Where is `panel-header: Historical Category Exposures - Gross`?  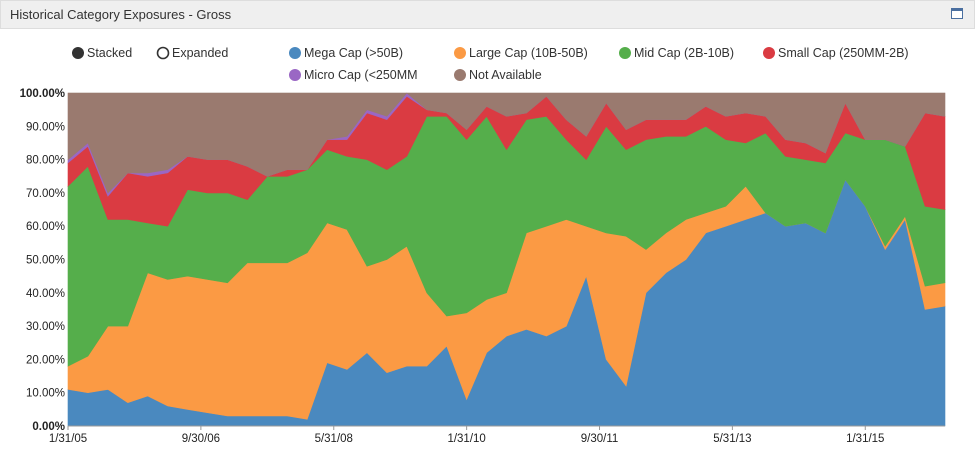
panel-header: Historical Category Exposures - Gross is located at coordinates (487, 14).